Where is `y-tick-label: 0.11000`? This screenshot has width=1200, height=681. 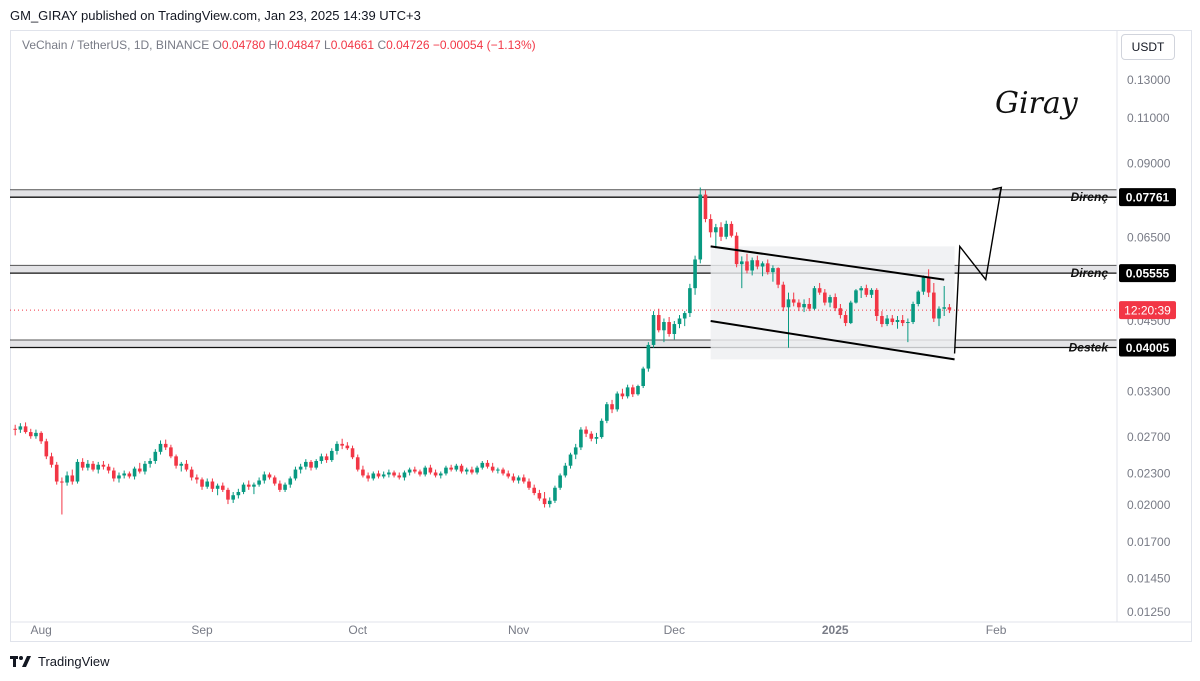
y-tick-label: 0.11000 is located at coordinates (1148, 118).